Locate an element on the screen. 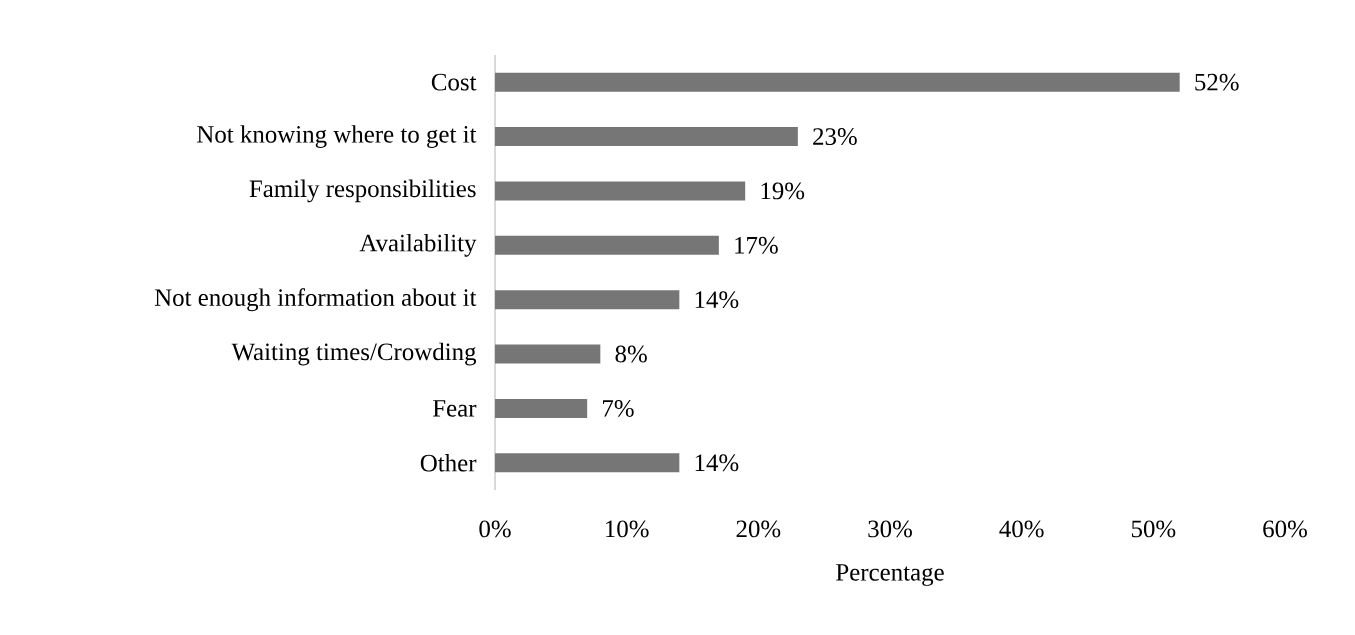 This screenshot has width=1355, height=635. y-tick-label: Waiting times/Crowding is located at coordinates (354, 354).